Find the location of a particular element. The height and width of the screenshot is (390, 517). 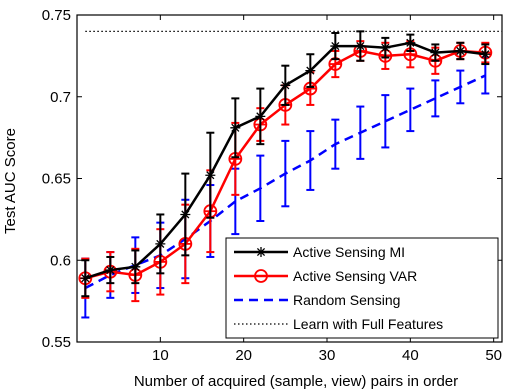

y-tick-label: 0.65 is located at coordinates (56, 179).